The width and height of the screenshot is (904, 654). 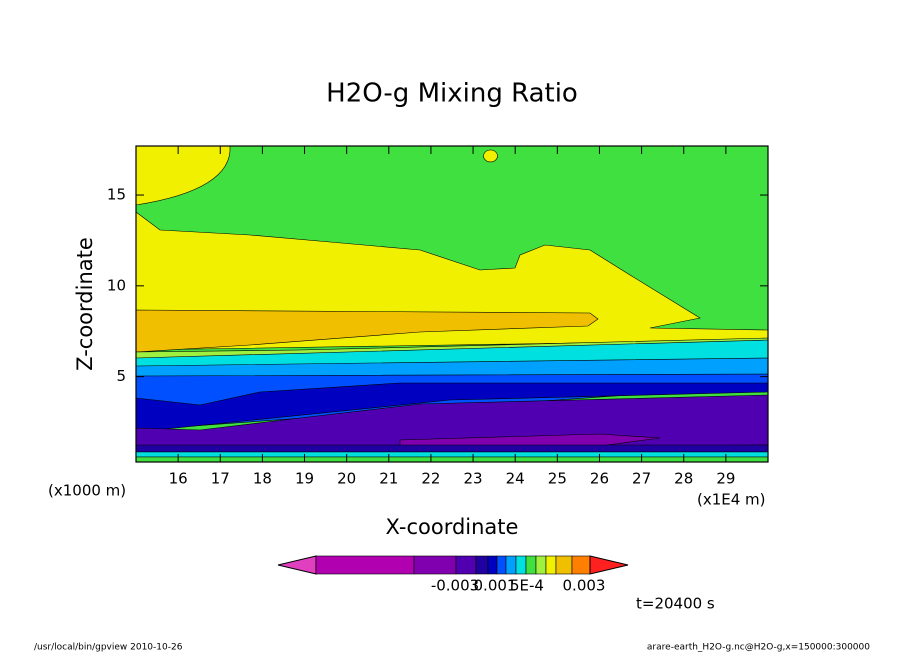 I want to click on colorbar-label: 0.001, so click(x=495, y=586).